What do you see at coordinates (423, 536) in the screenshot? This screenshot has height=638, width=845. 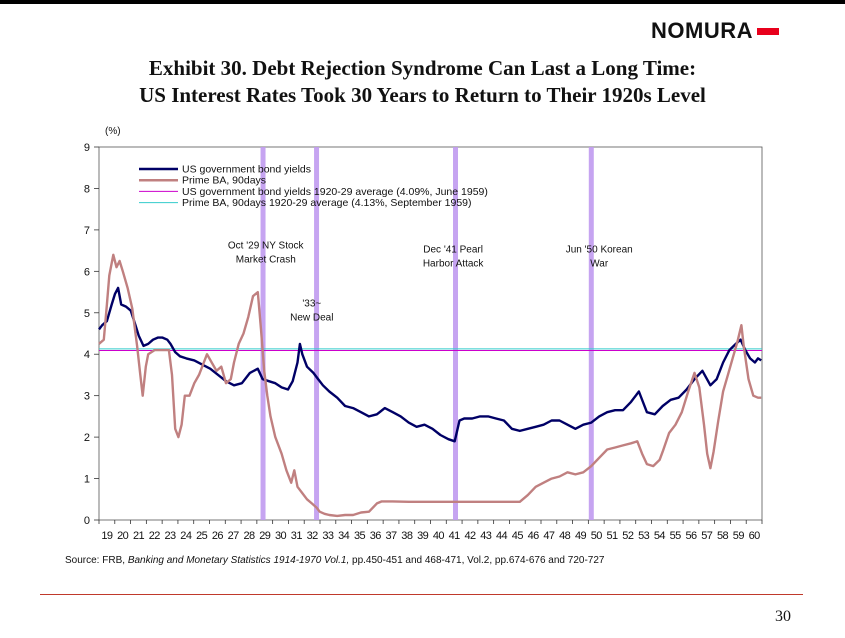 I see `x-tick-label: 39` at bounding box center [423, 536].